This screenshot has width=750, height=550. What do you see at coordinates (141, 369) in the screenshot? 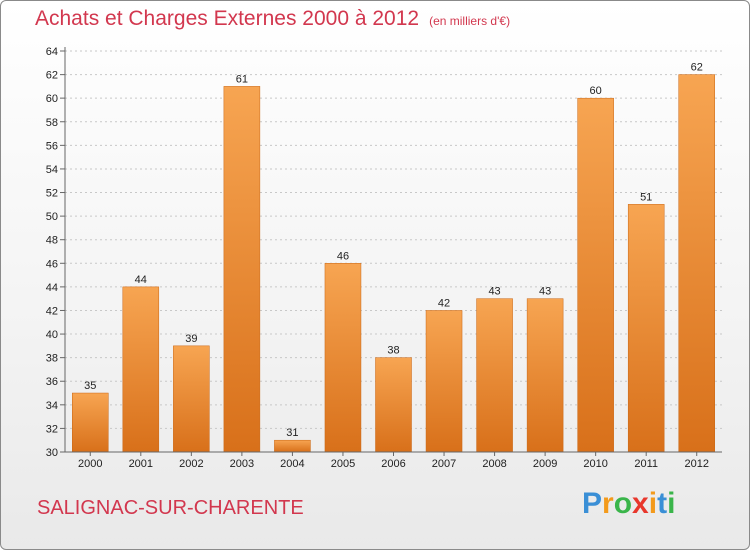
I see `bar-2001` at bounding box center [141, 369].